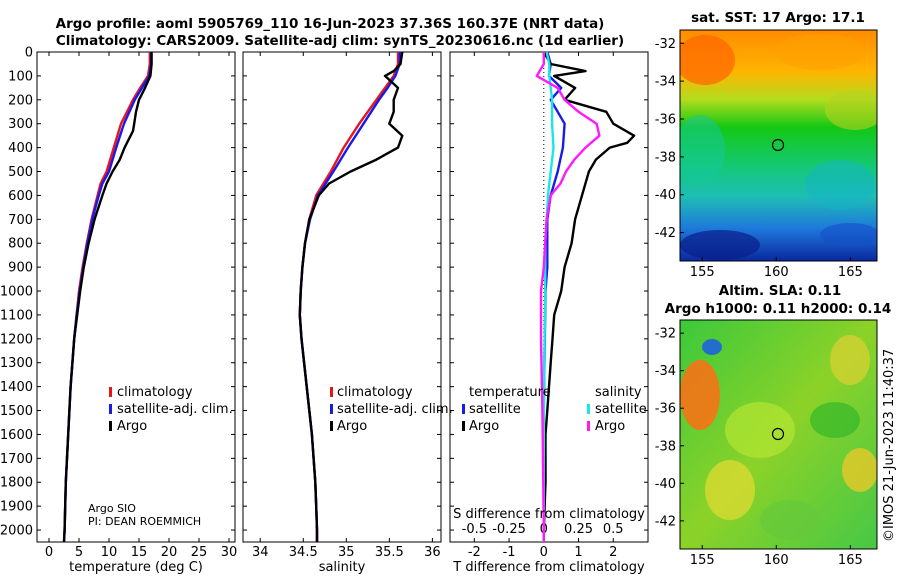  I want to click on depth-tick-label: 100, so click(20, 76).